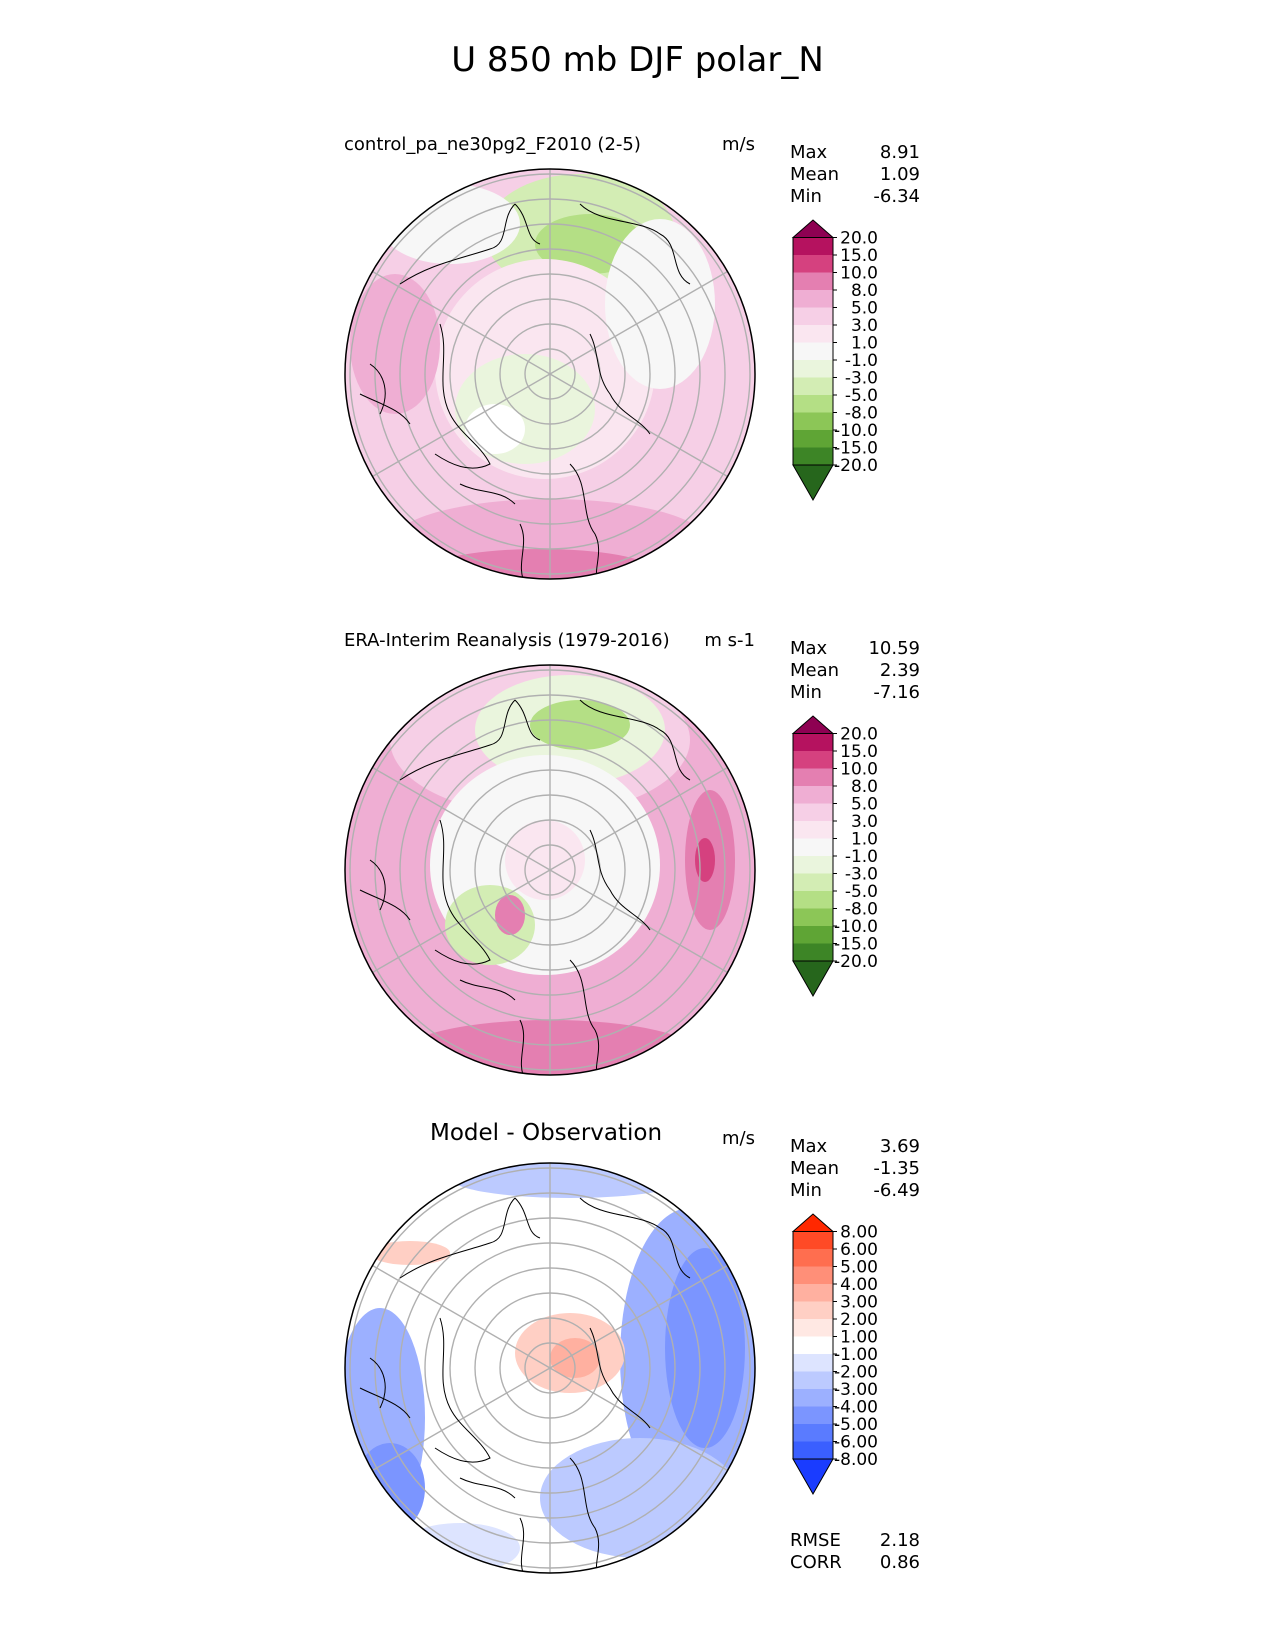  What do you see at coordinates (809, 152) in the screenshot?
I see `stat-label: Max` at bounding box center [809, 152].